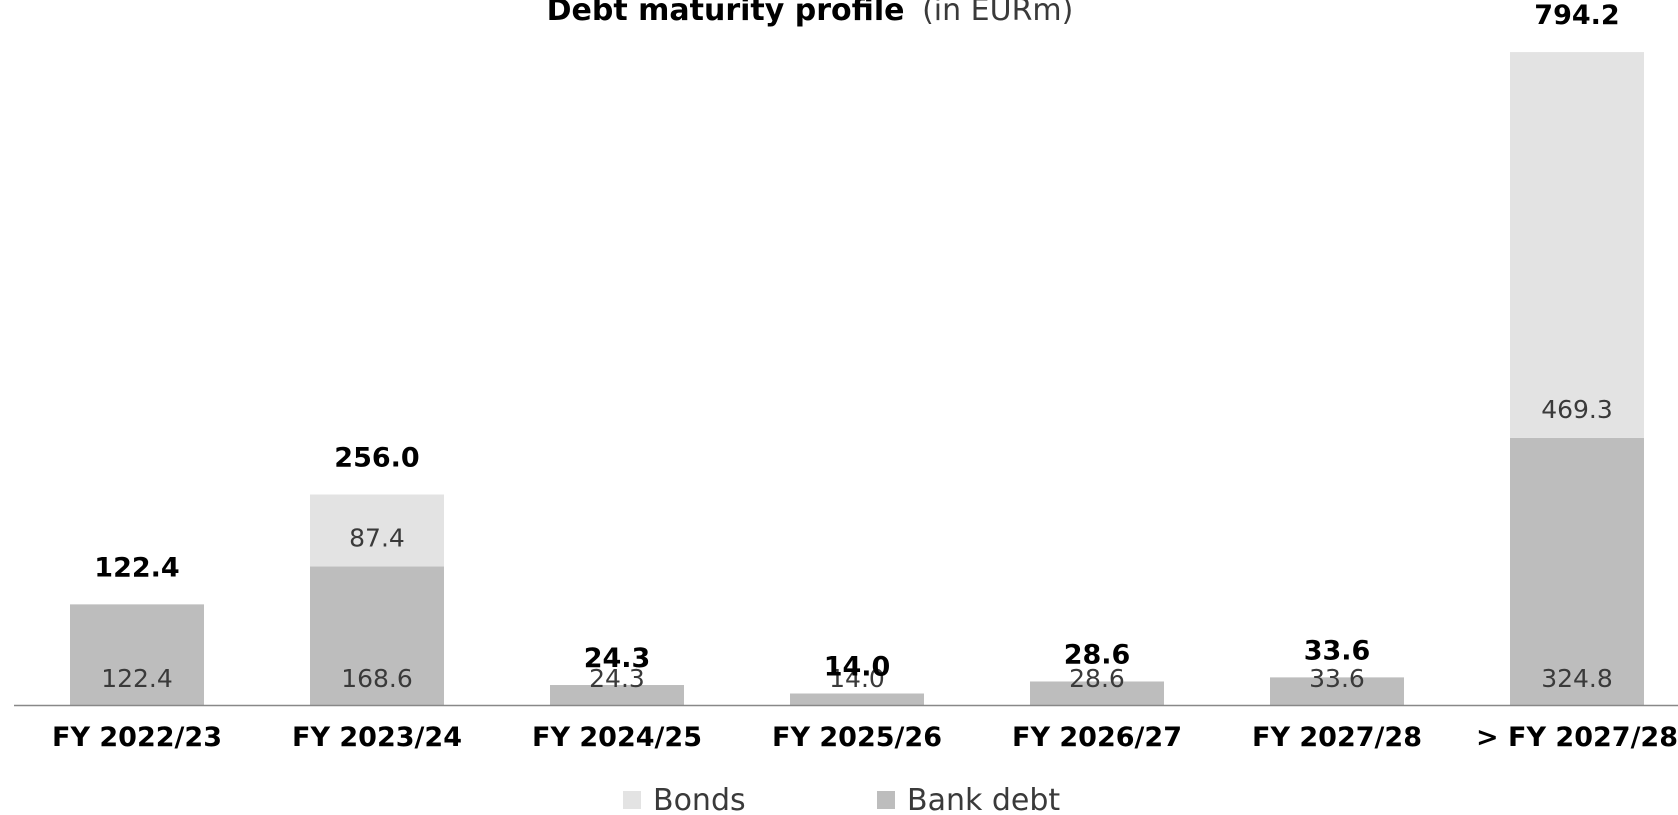 The width and height of the screenshot is (1678, 815). Describe the element at coordinates (1097, 737) in the screenshot. I see `x-tick-label: FY 2026/27` at that location.